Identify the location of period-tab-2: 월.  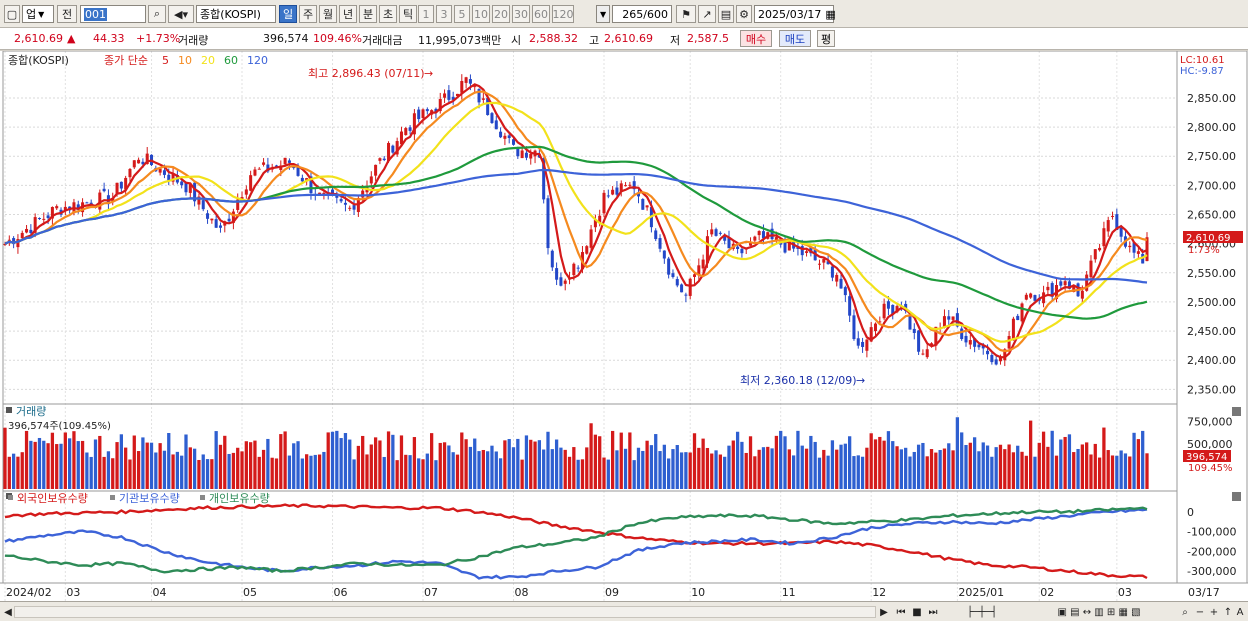
(328, 14).